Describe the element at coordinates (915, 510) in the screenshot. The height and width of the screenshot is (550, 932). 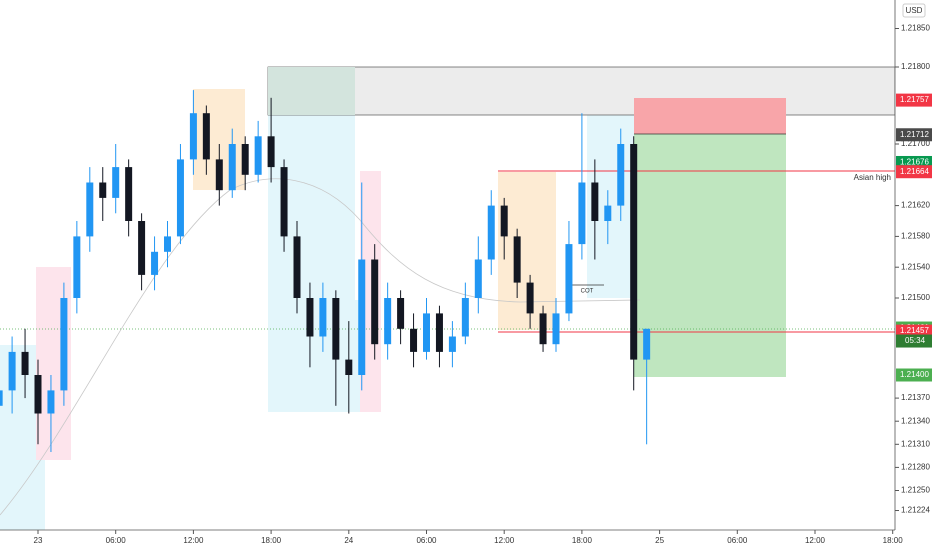
I see `price-label: 1.21224` at that location.